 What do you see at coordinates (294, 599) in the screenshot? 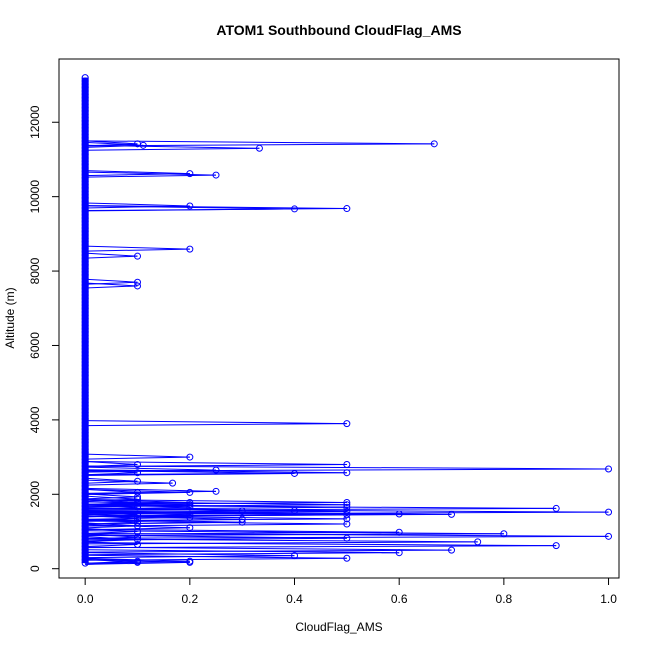
I see `x-tick-label: 0.4` at bounding box center [294, 599].